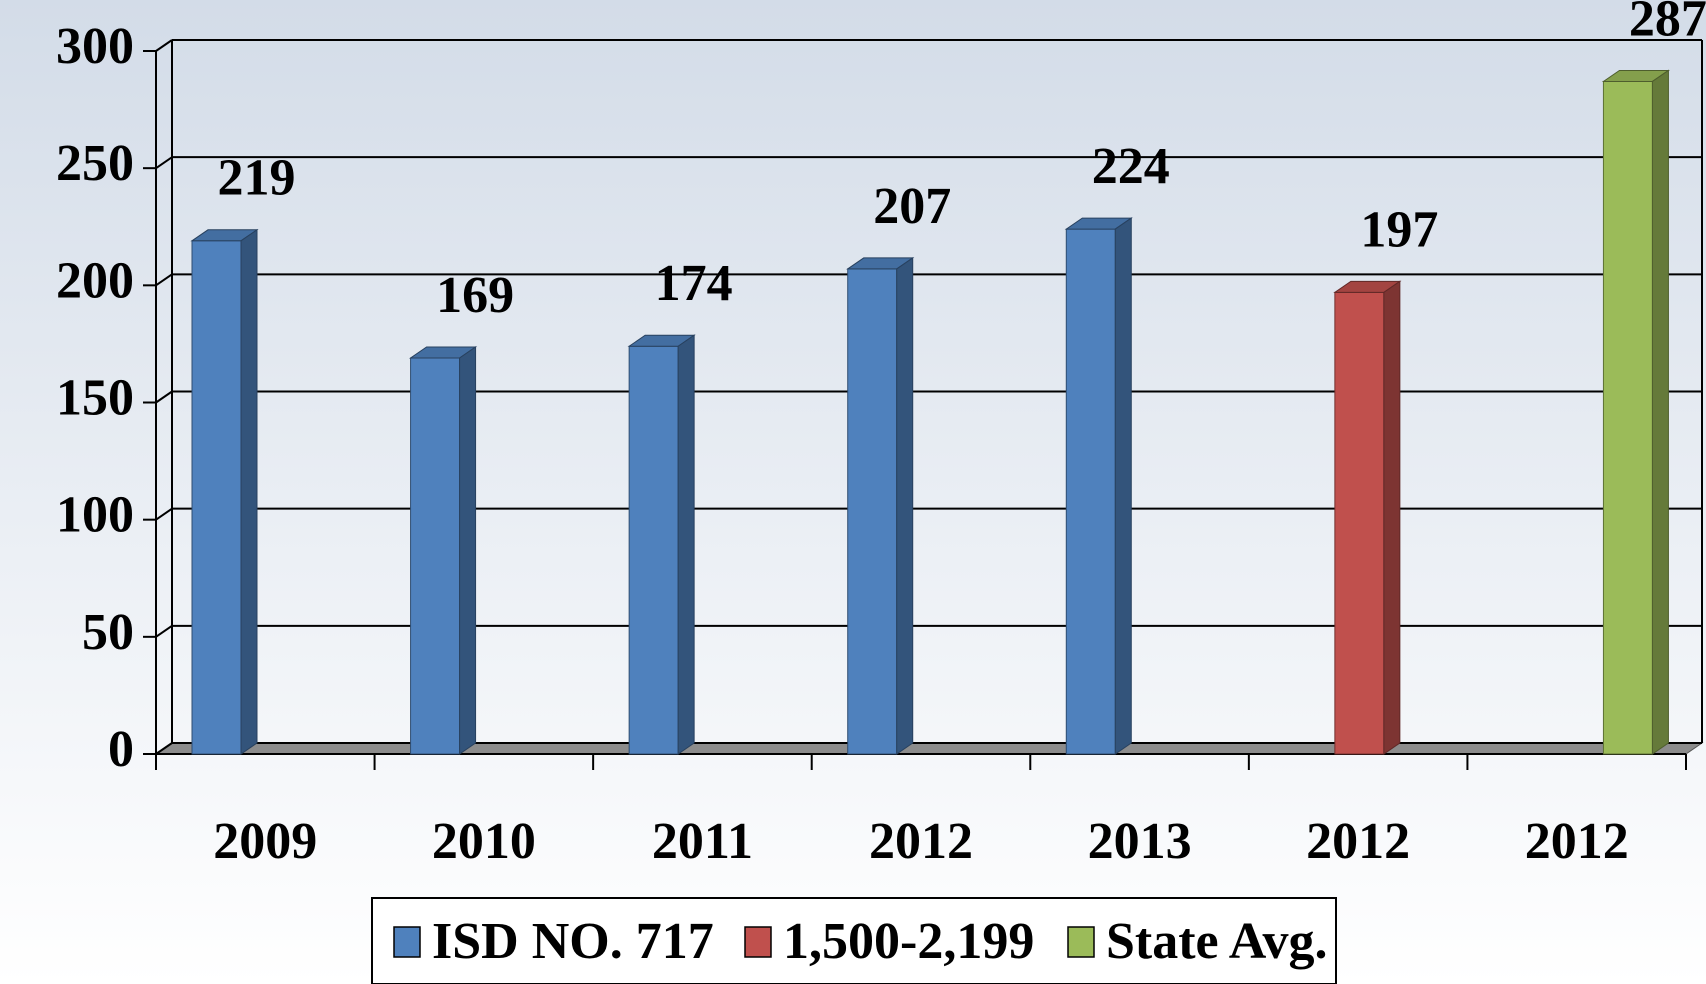 This screenshot has height=984, width=1706. I want to click on data-label: 287, so click(1667, 23).